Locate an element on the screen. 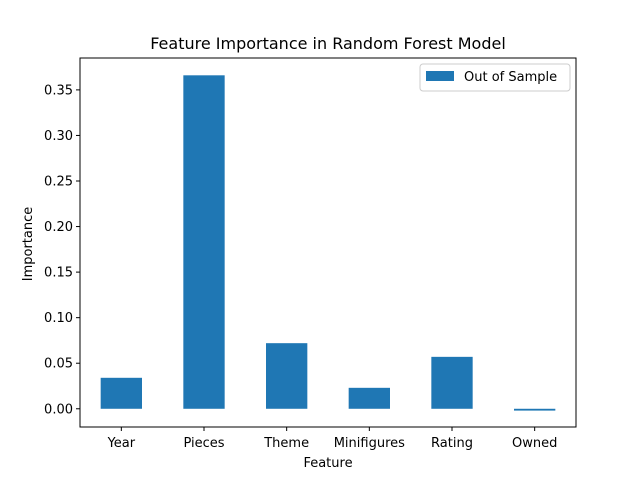  x-tick-label: Owned is located at coordinates (534, 443).